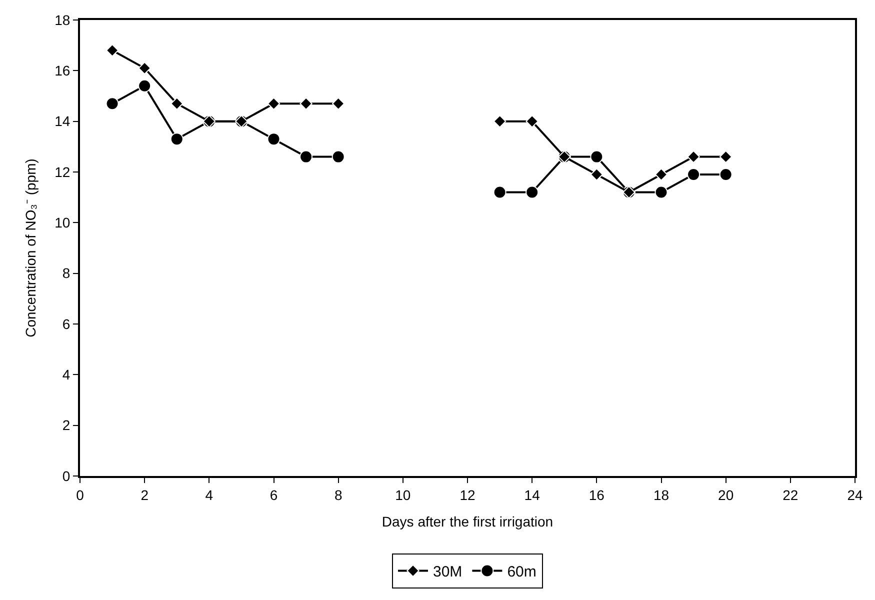 This screenshot has height=600, width=875. What do you see at coordinates (661, 494) in the screenshot?
I see `x-tick-label: 18` at bounding box center [661, 494].